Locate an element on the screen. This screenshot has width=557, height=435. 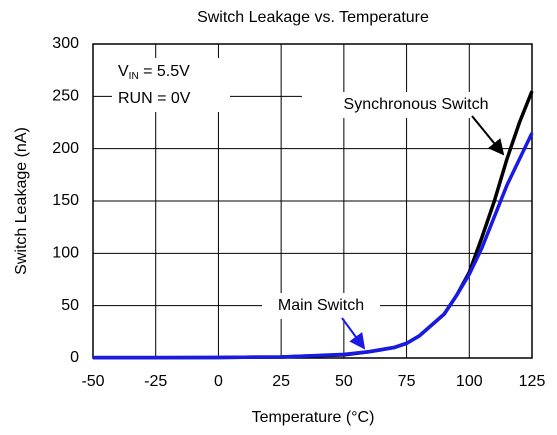
x-tick-label: 75 is located at coordinates (407, 381).